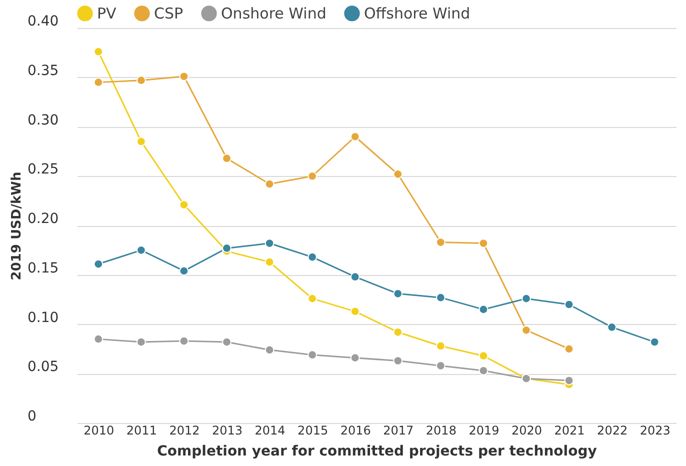  What do you see at coordinates (313, 431) in the screenshot?
I see `x-tick-label: 2015` at bounding box center [313, 431].